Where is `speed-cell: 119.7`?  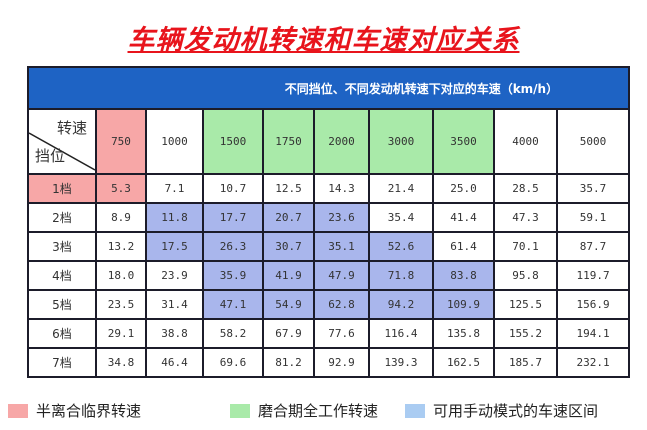
speed-cell: 119.7 is located at coordinates (593, 275).